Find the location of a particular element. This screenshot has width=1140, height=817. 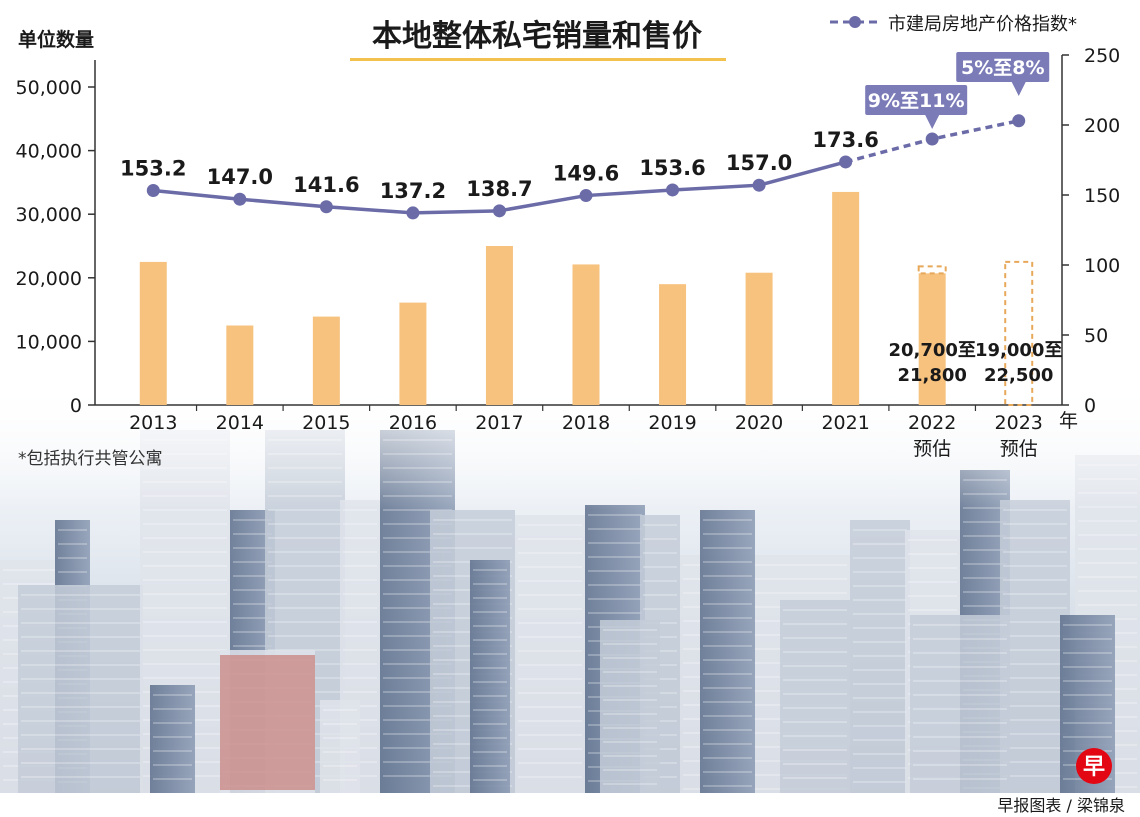

line-data-label: 141.6 is located at coordinates (326, 185).